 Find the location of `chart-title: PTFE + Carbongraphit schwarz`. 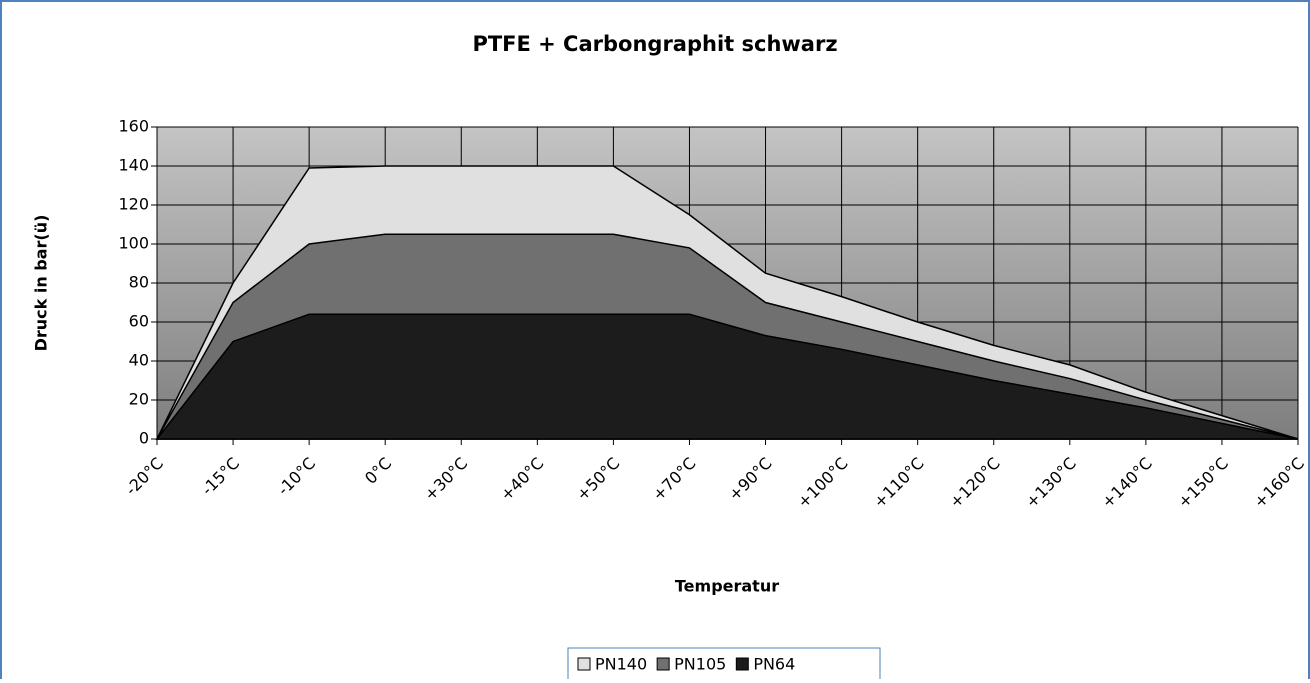

chart-title: PTFE + Carbongraphit schwarz is located at coordinates (654, 44).